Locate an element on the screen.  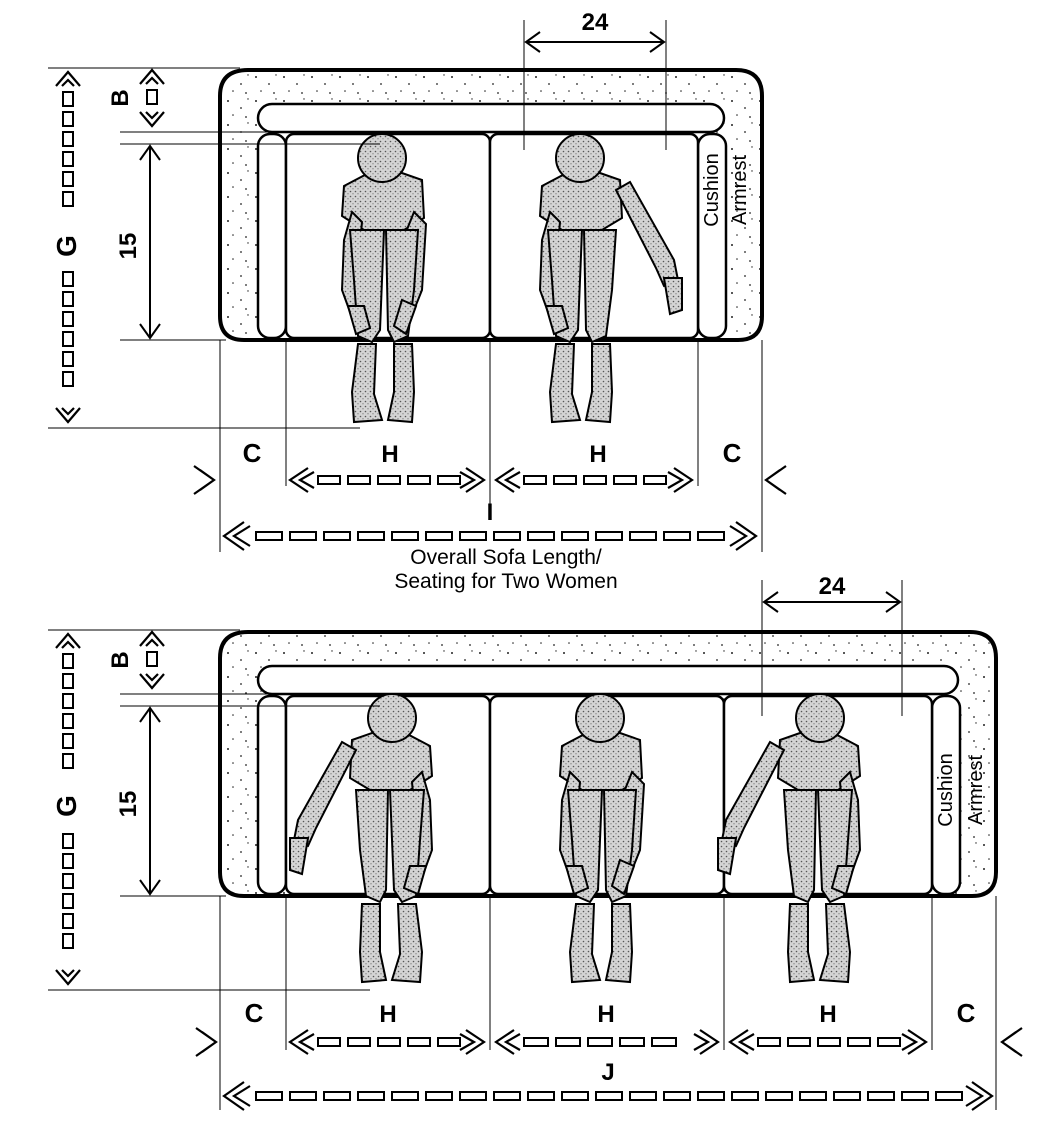
j-label: J is located at coordinates (607, 1072).